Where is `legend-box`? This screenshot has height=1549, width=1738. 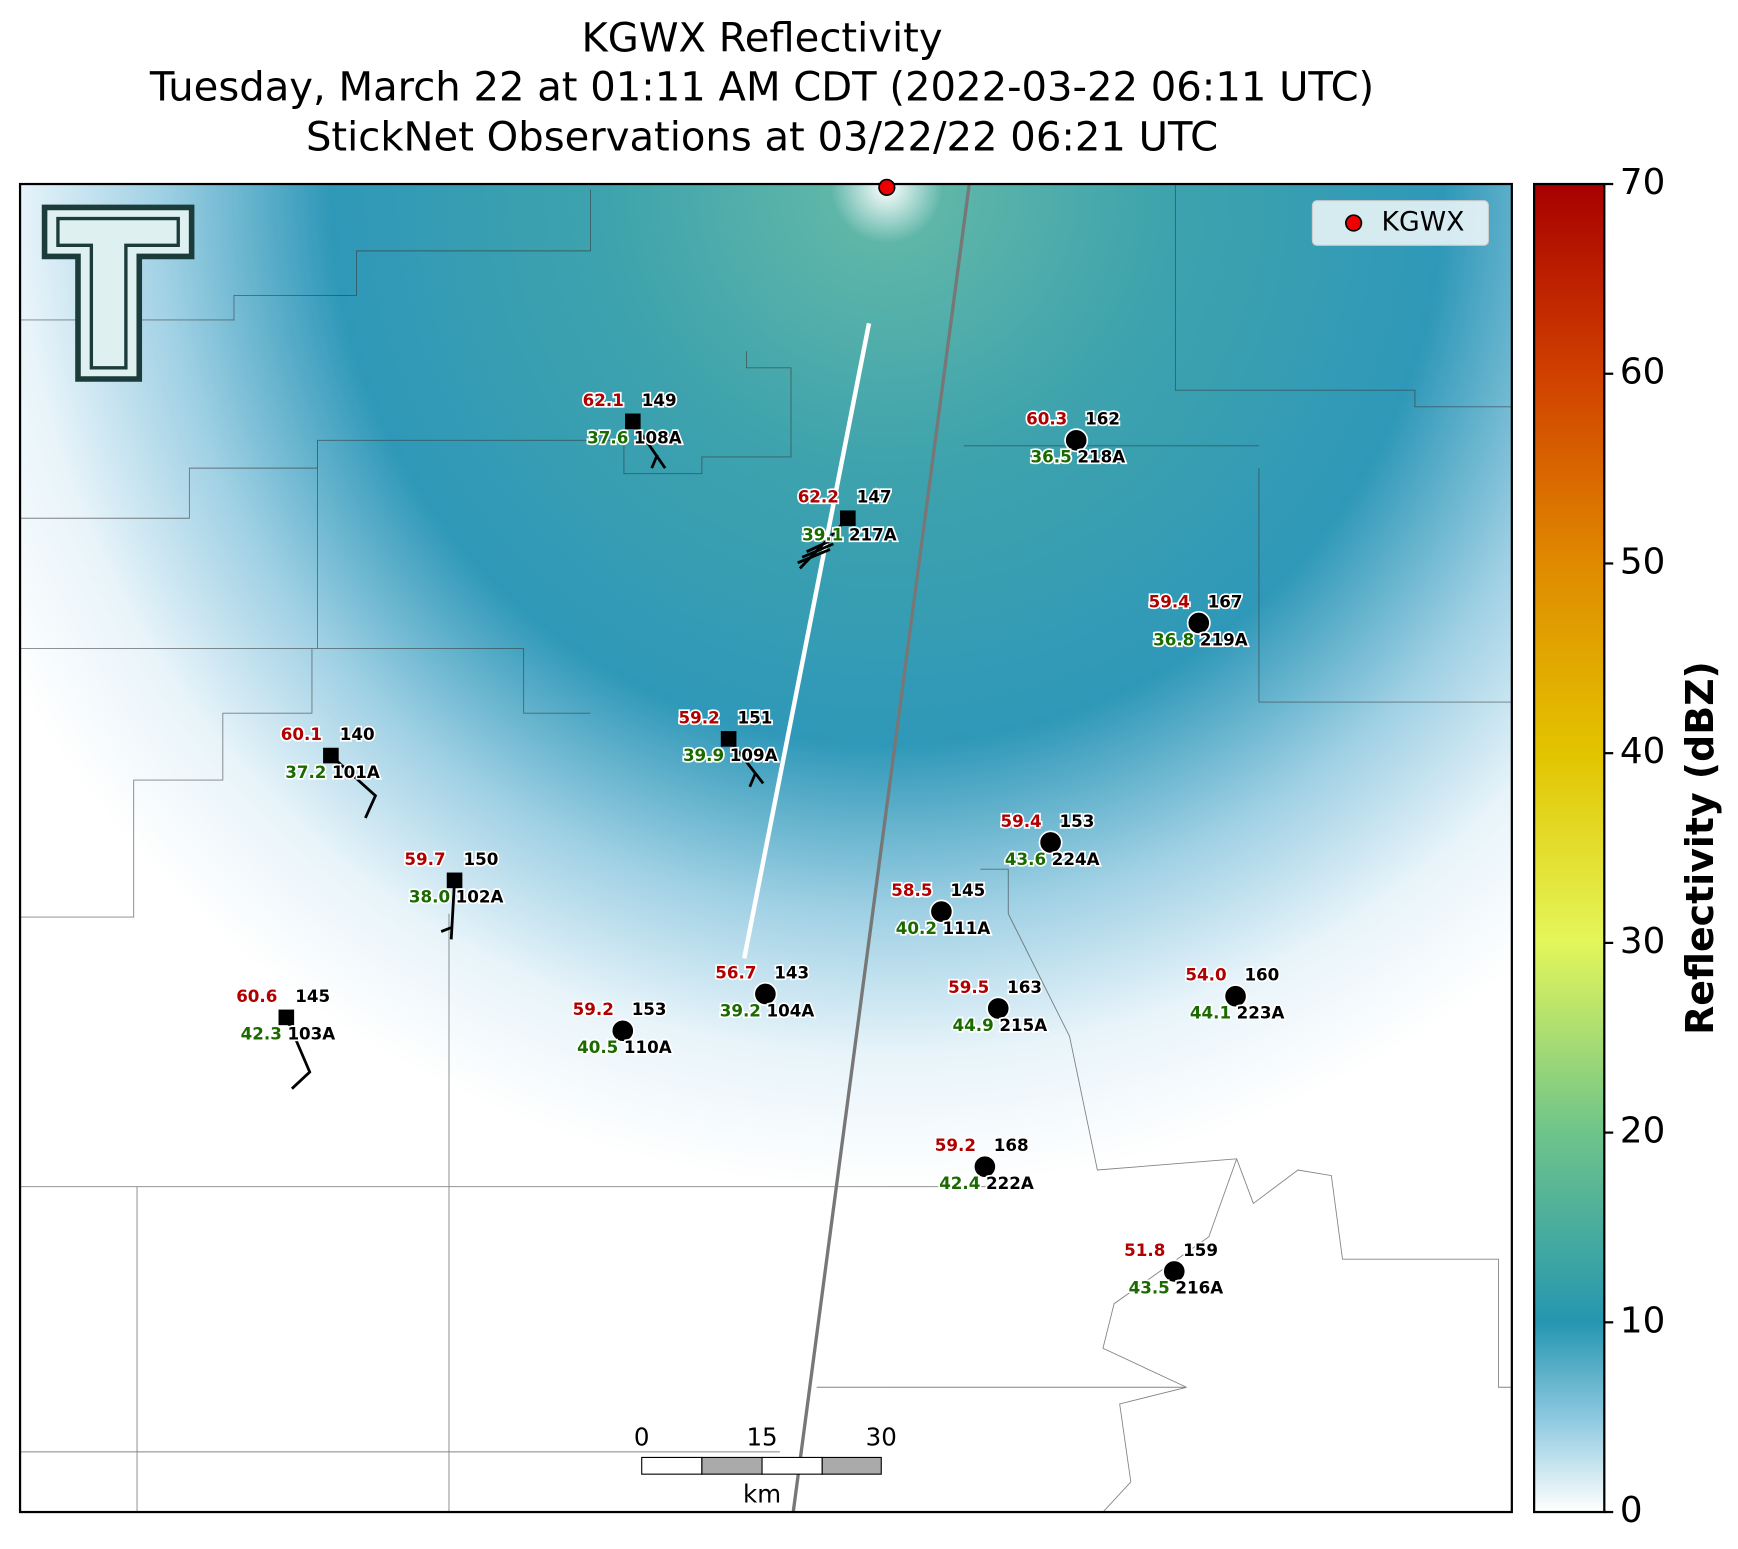 legend-box is located at coordinates (1400, 223).